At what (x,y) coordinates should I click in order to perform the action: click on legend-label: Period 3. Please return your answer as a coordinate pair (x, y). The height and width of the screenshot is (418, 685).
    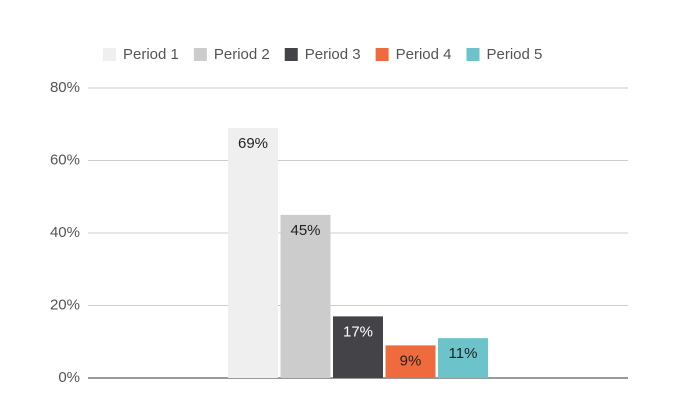
    Looking at the image, I should click on (333, 54).